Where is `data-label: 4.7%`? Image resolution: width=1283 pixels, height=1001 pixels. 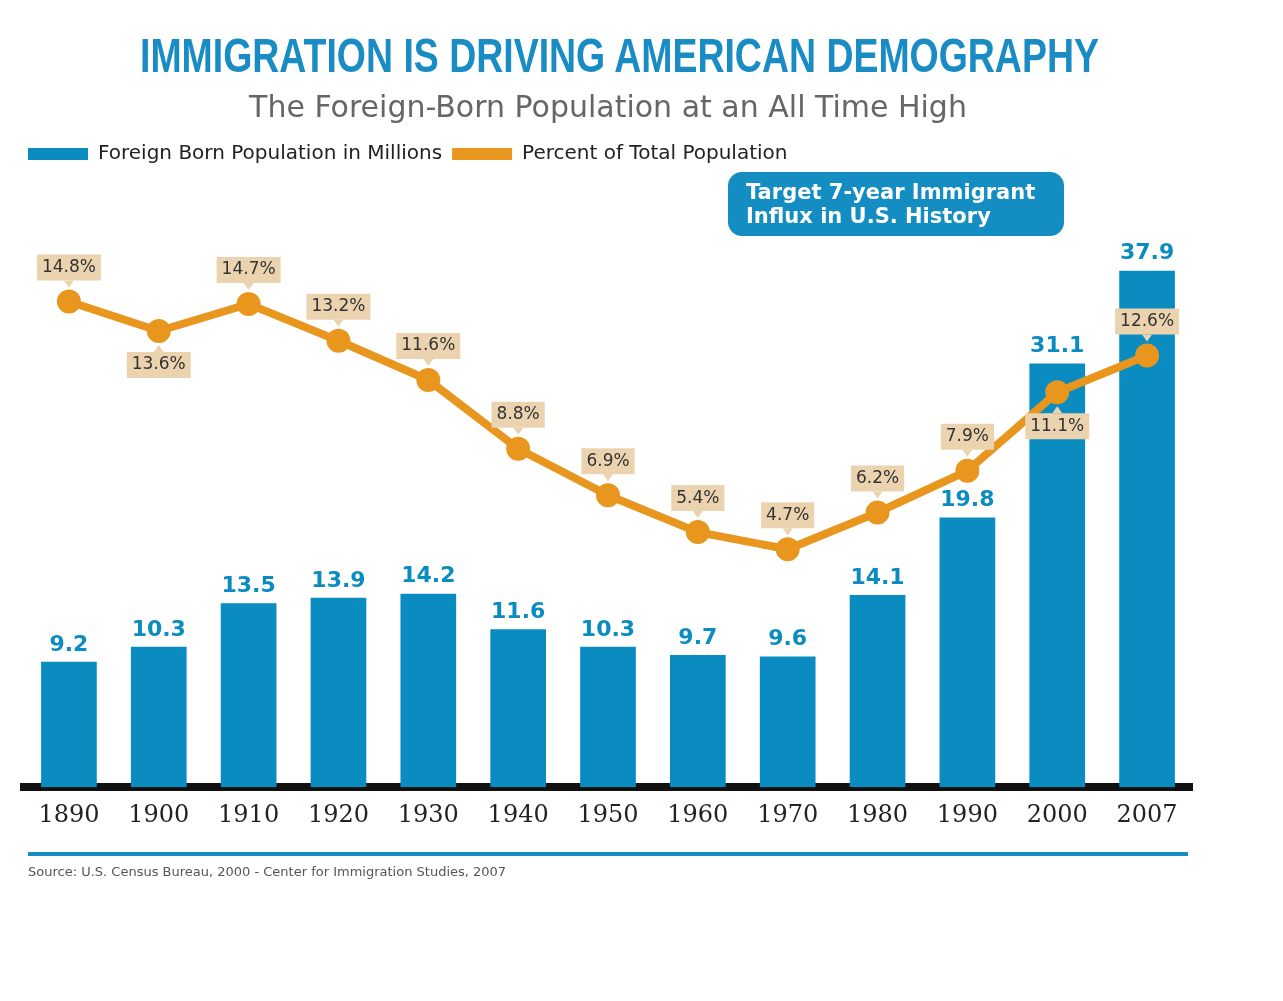 data-label: 4.7% is located at coordinates (788, 513).